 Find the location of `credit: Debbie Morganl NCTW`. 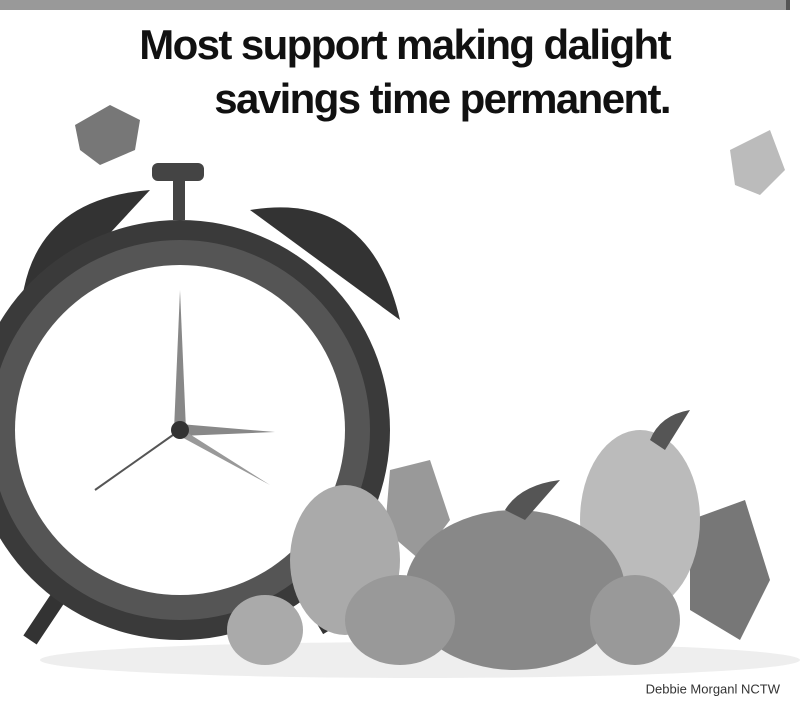

credit: Debbie Morganl NCTW is located at coordinates (713, 688).